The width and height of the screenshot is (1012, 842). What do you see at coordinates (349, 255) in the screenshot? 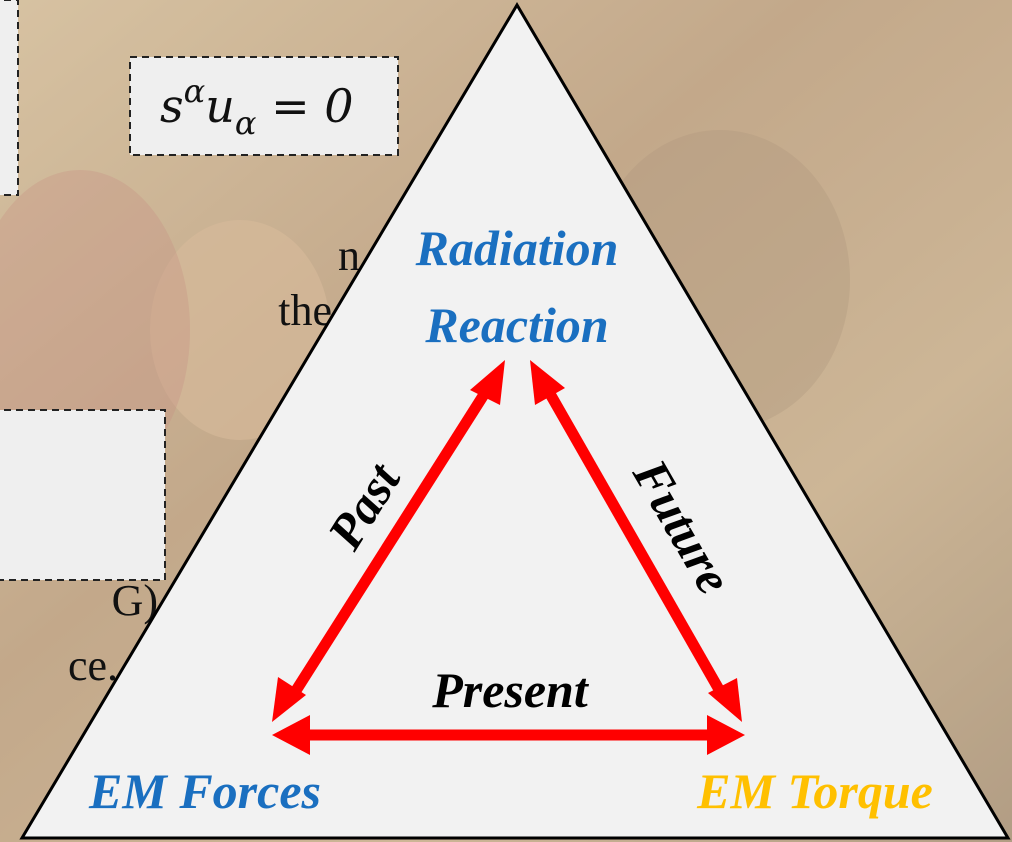
I see `text-fragment: n` at bounding box center [349, 255].